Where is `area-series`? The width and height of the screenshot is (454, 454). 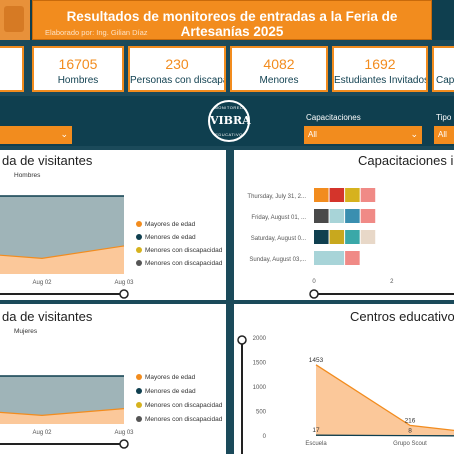
area-series is located at coordinates (385, 400).